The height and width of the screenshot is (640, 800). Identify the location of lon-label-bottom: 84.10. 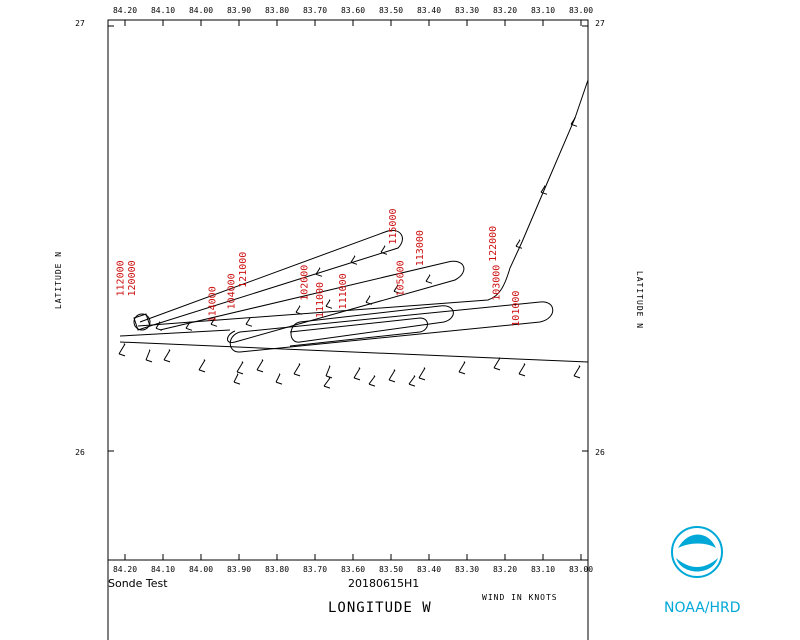
(163, 569).